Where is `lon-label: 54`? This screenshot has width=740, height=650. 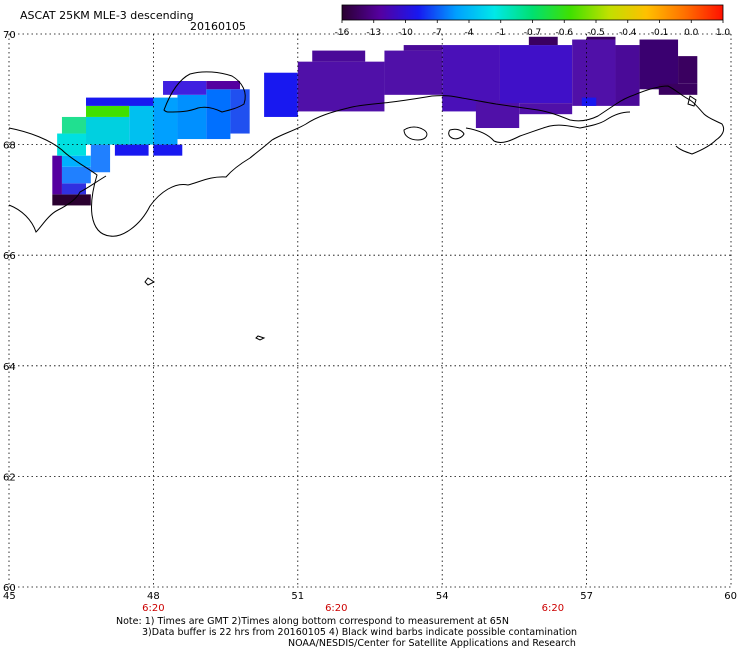 lon-label: 54 is located at coordinates (442, 596).